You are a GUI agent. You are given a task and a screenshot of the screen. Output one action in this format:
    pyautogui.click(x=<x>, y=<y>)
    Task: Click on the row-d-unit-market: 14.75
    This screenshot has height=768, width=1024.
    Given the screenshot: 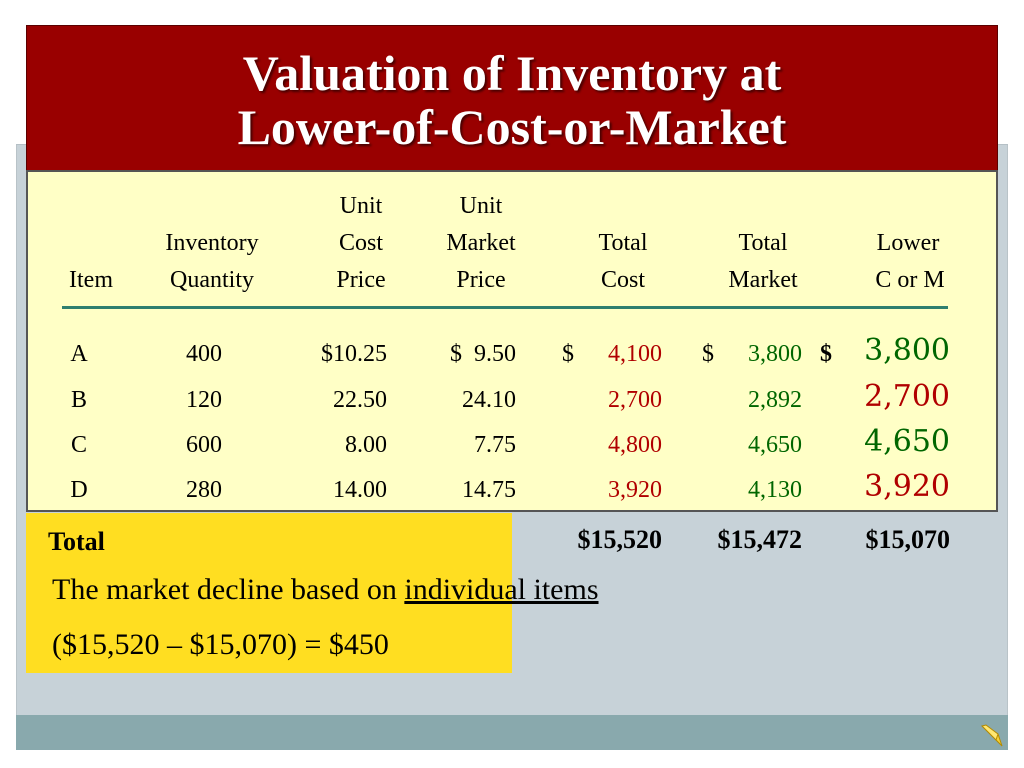 What is the action you would take?
    pyautogui.click(x=489, y=490)
    